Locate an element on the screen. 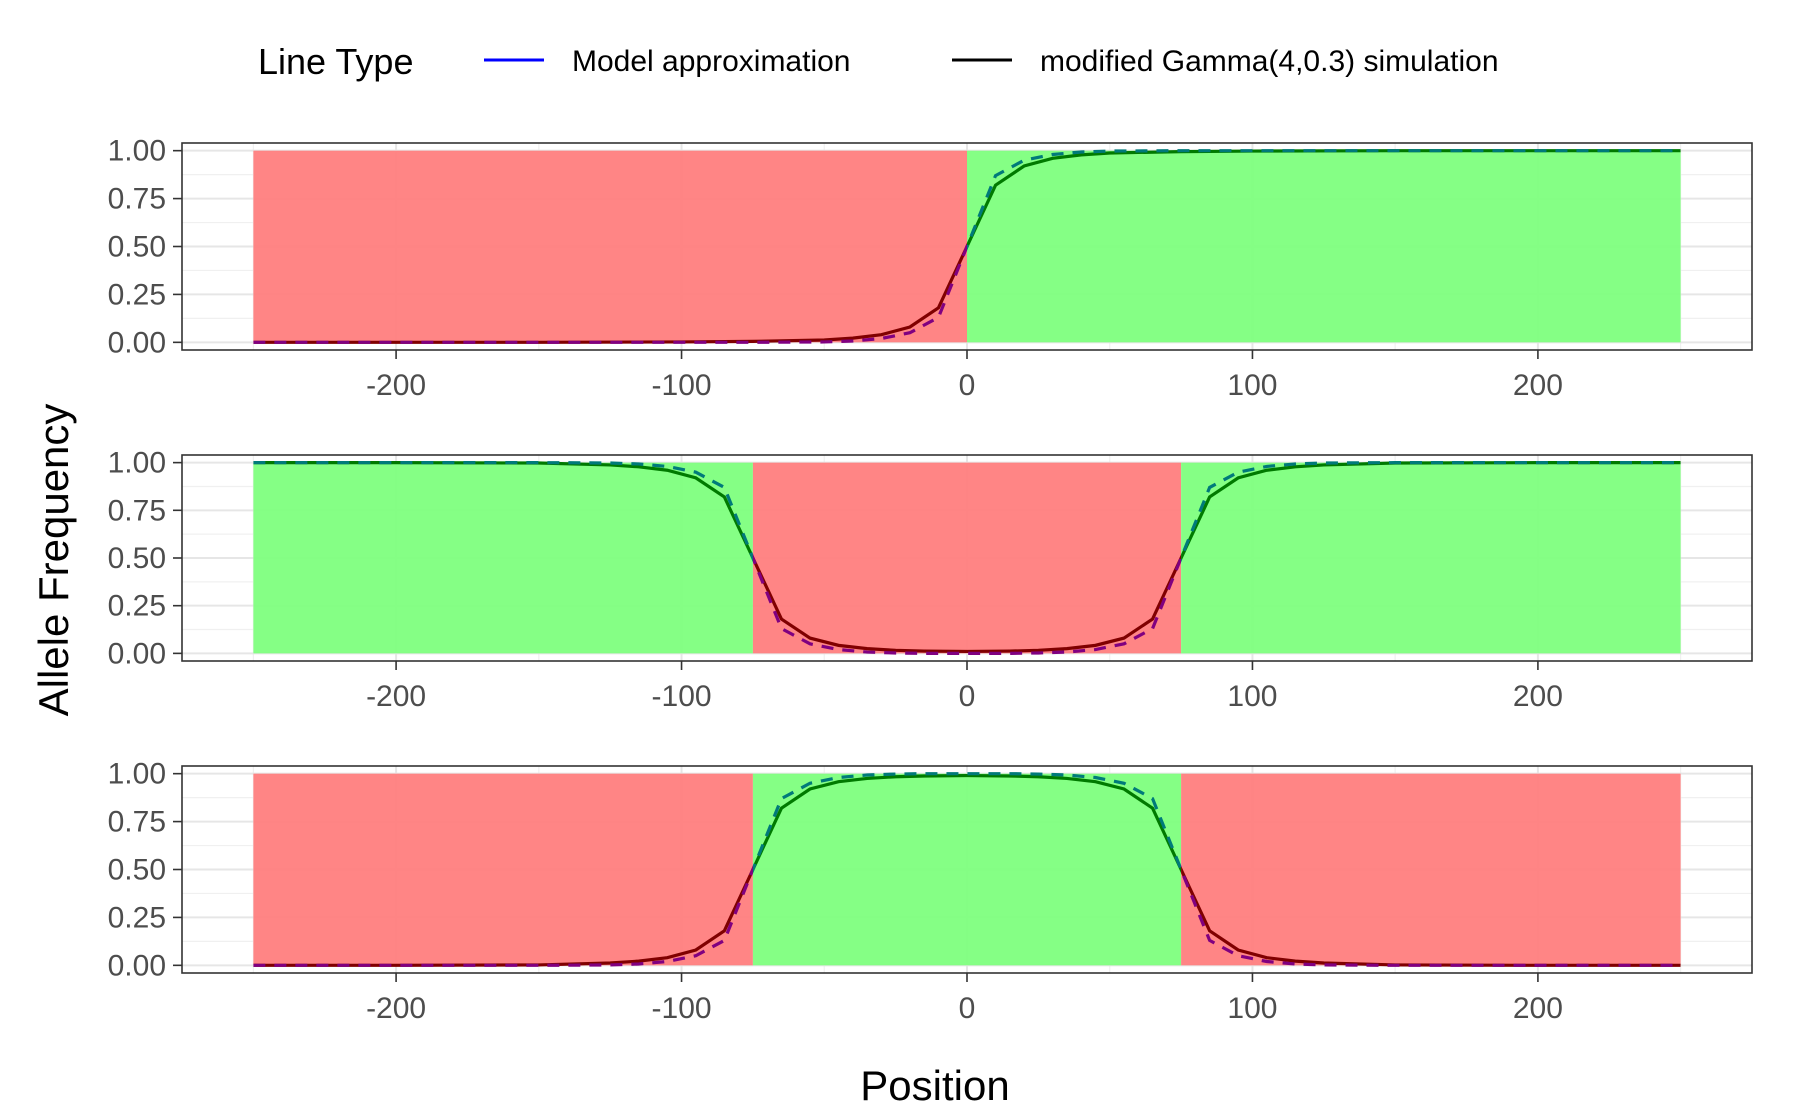  legend-label-model: Model approximation is located at coordinates (711, 61).